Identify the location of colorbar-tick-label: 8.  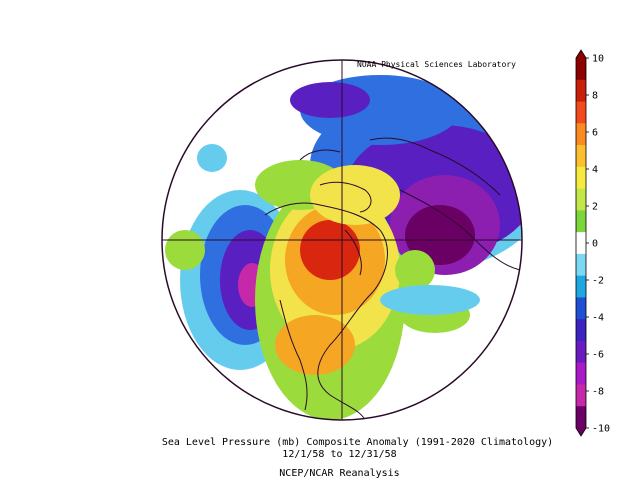
(595, 96).